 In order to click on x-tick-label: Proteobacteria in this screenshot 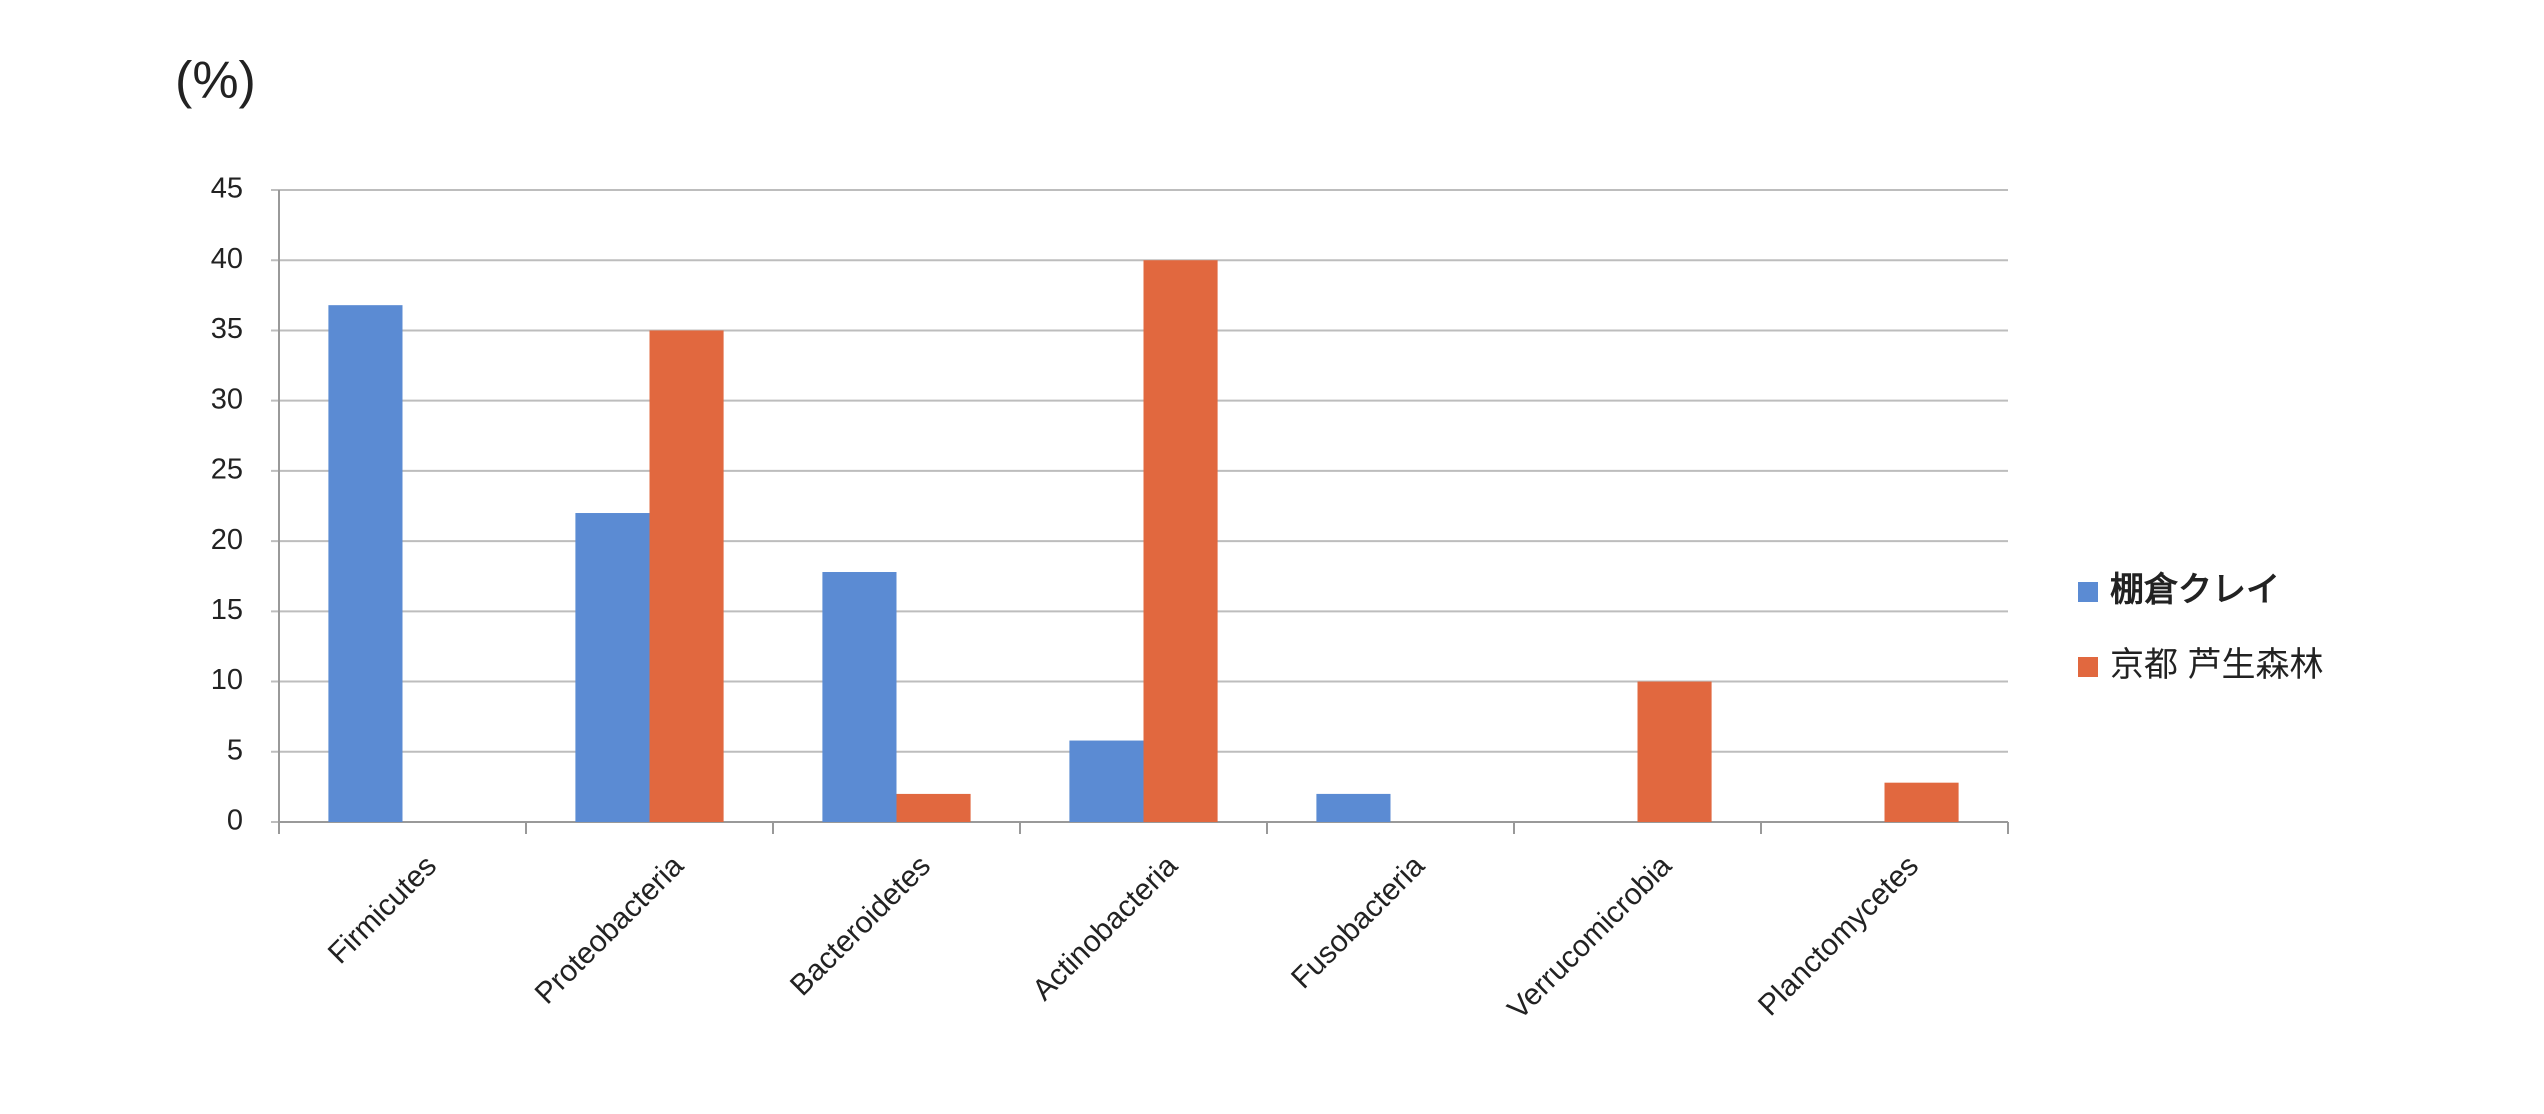, I will do `click(610, 930)`.